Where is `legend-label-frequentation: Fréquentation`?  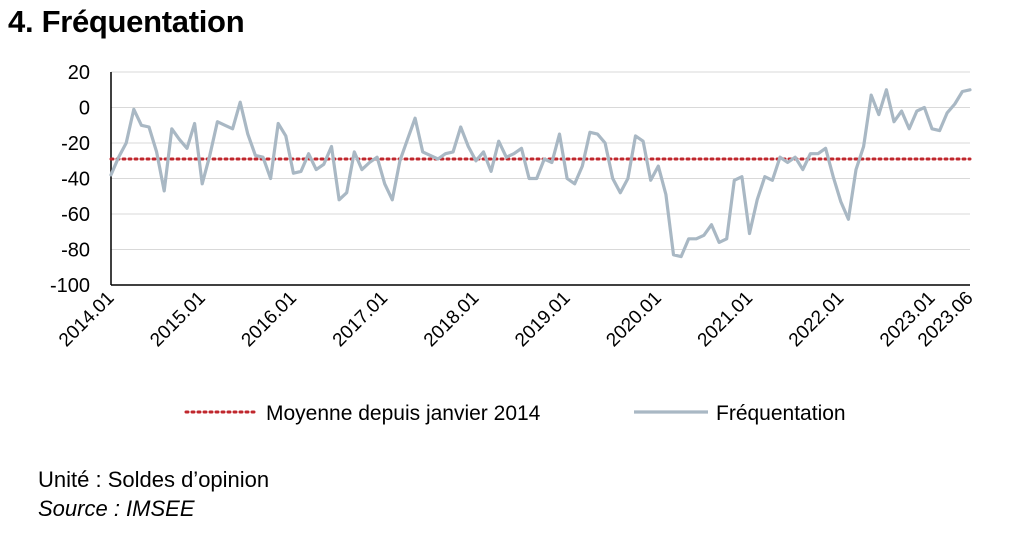 legend-label-frequentation: Fréquentation is located at coordinates (781, 413).